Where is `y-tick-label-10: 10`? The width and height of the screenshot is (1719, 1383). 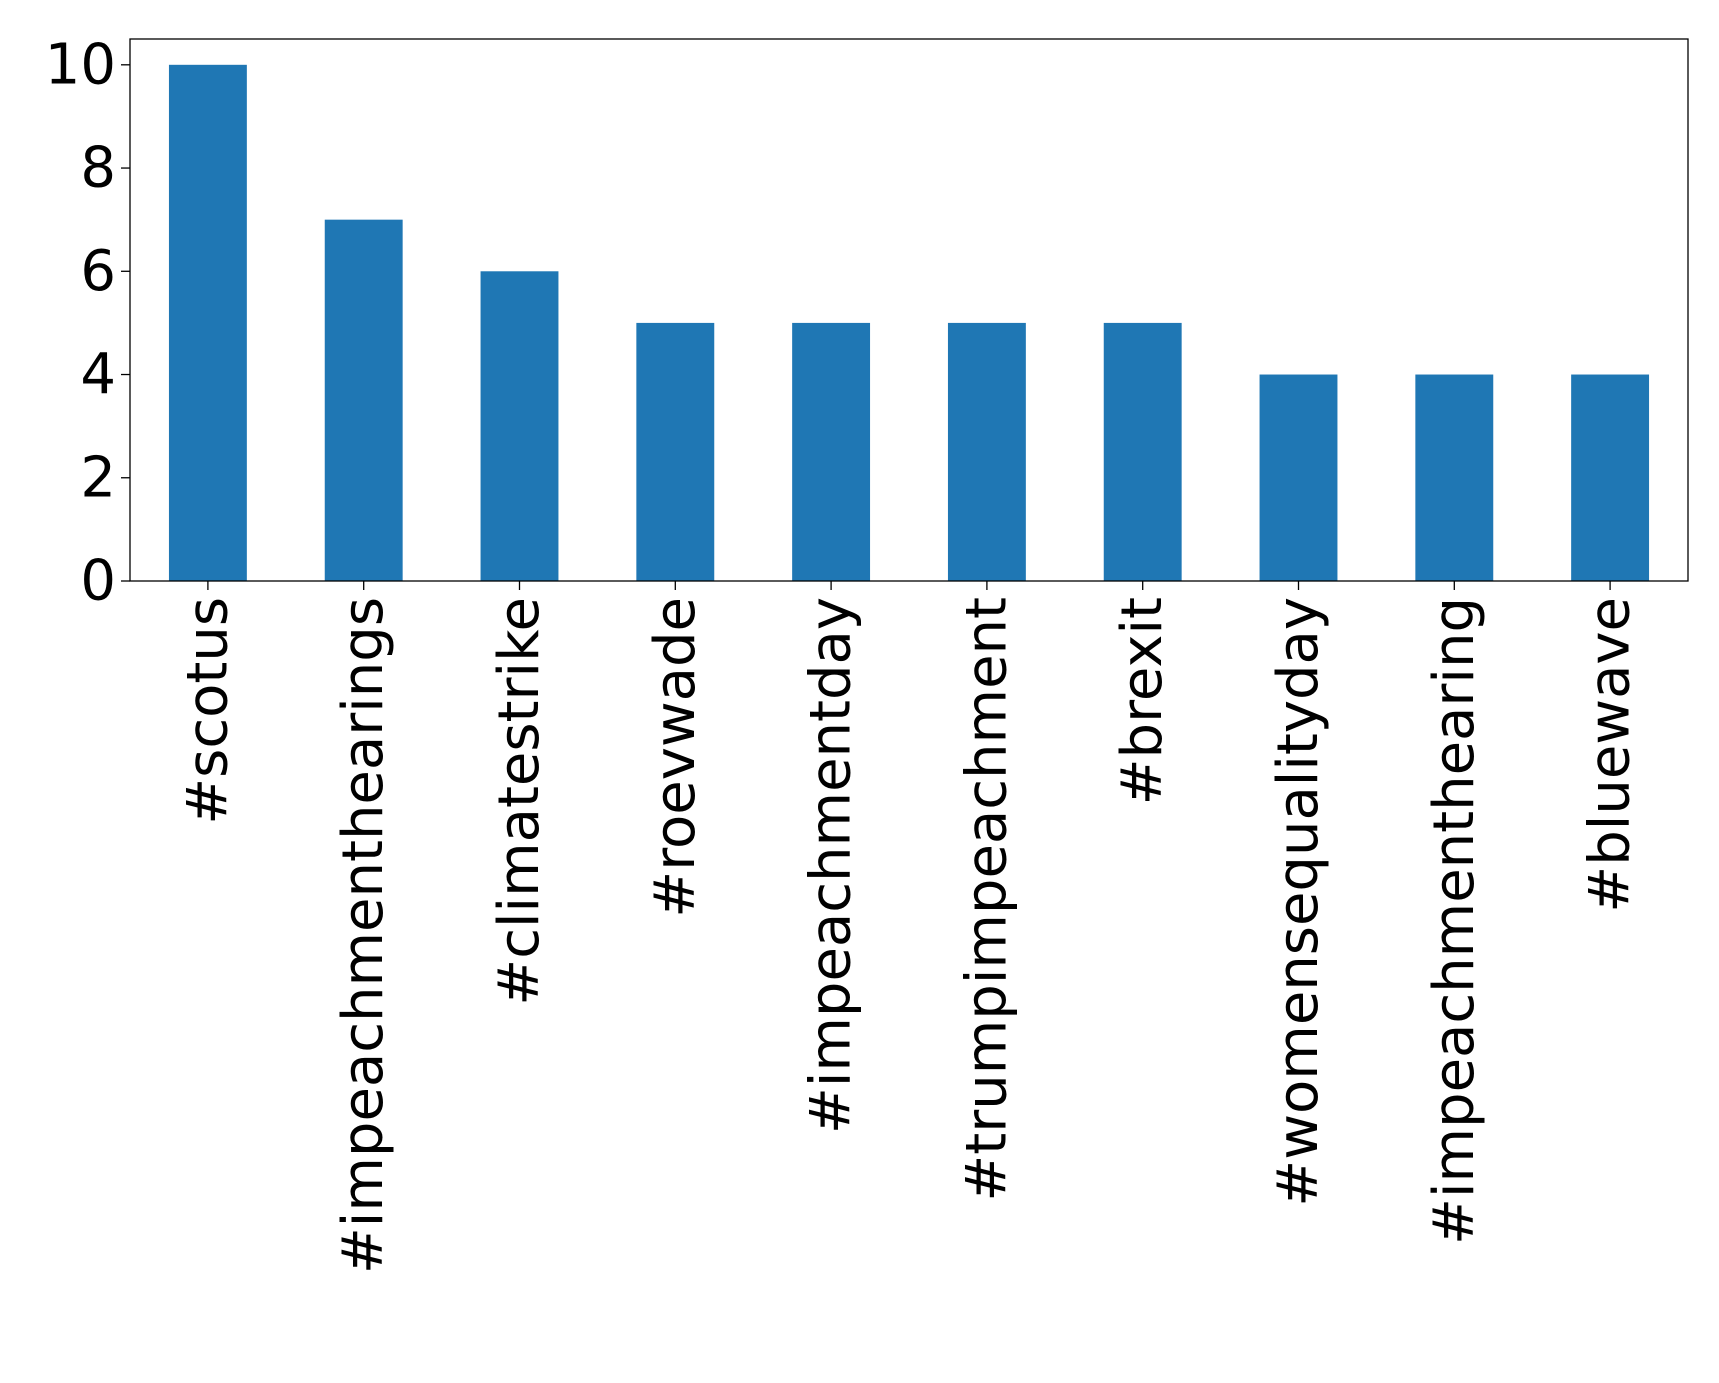
y-tick-label-10: 10 is located at coordinates (80, 64).